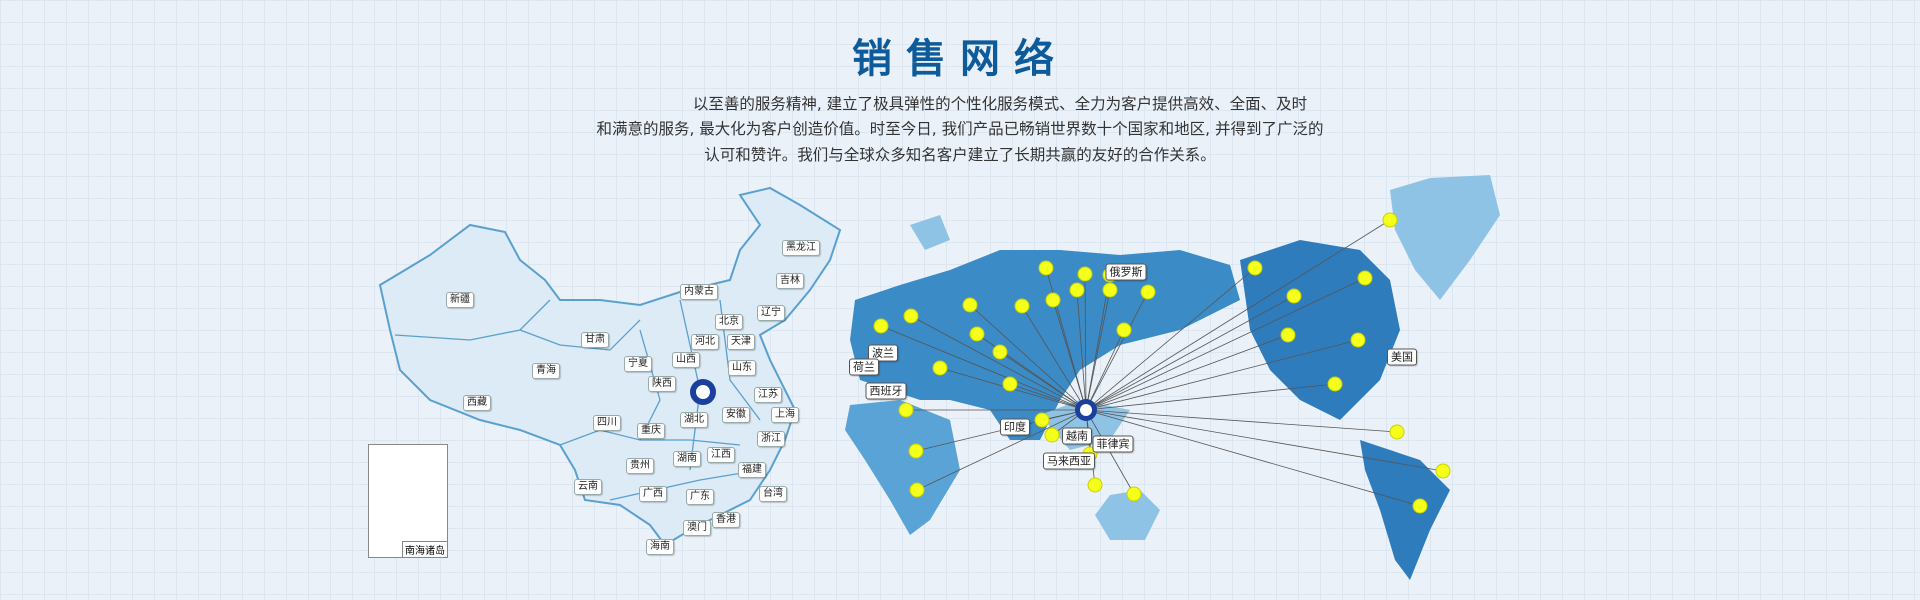  What do you see at coordinates (660, 547) in the screenshot?
I see `province-label: 海南` at bounding box center [660, 547].